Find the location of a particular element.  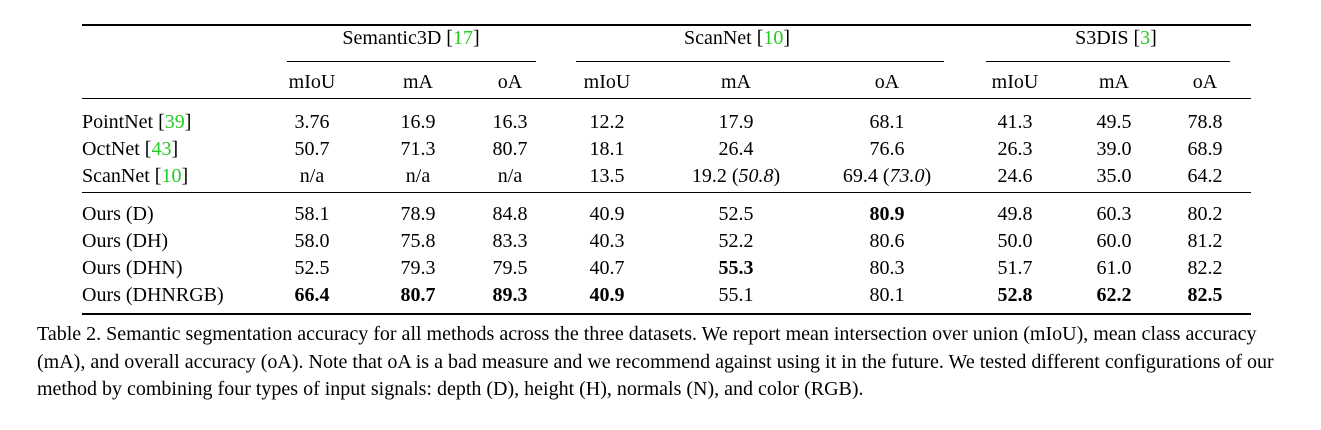

table-cell: 80.6 is located at coordinates (887, 241).